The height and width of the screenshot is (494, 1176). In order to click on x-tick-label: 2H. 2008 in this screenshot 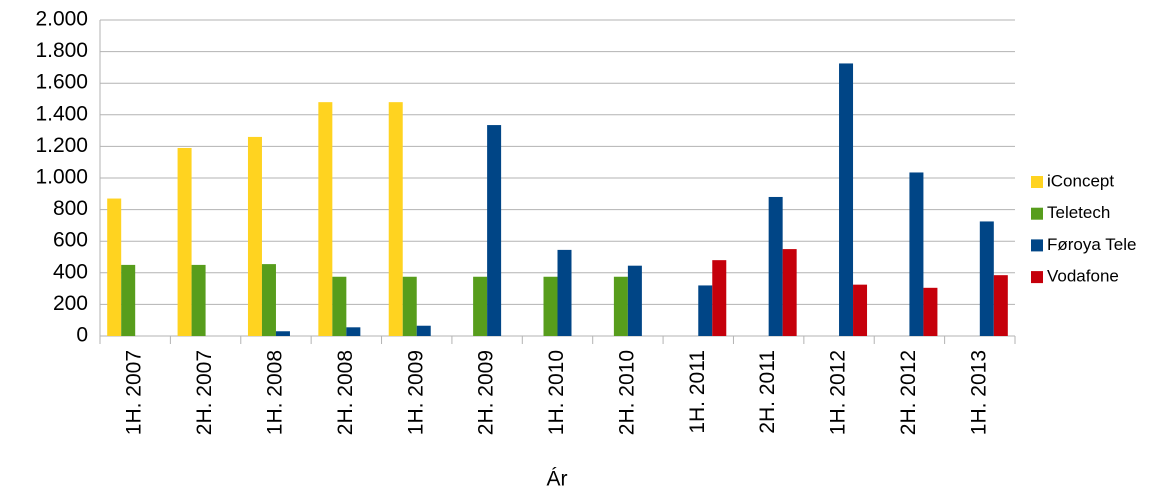, I will do `click(345, 392)`.